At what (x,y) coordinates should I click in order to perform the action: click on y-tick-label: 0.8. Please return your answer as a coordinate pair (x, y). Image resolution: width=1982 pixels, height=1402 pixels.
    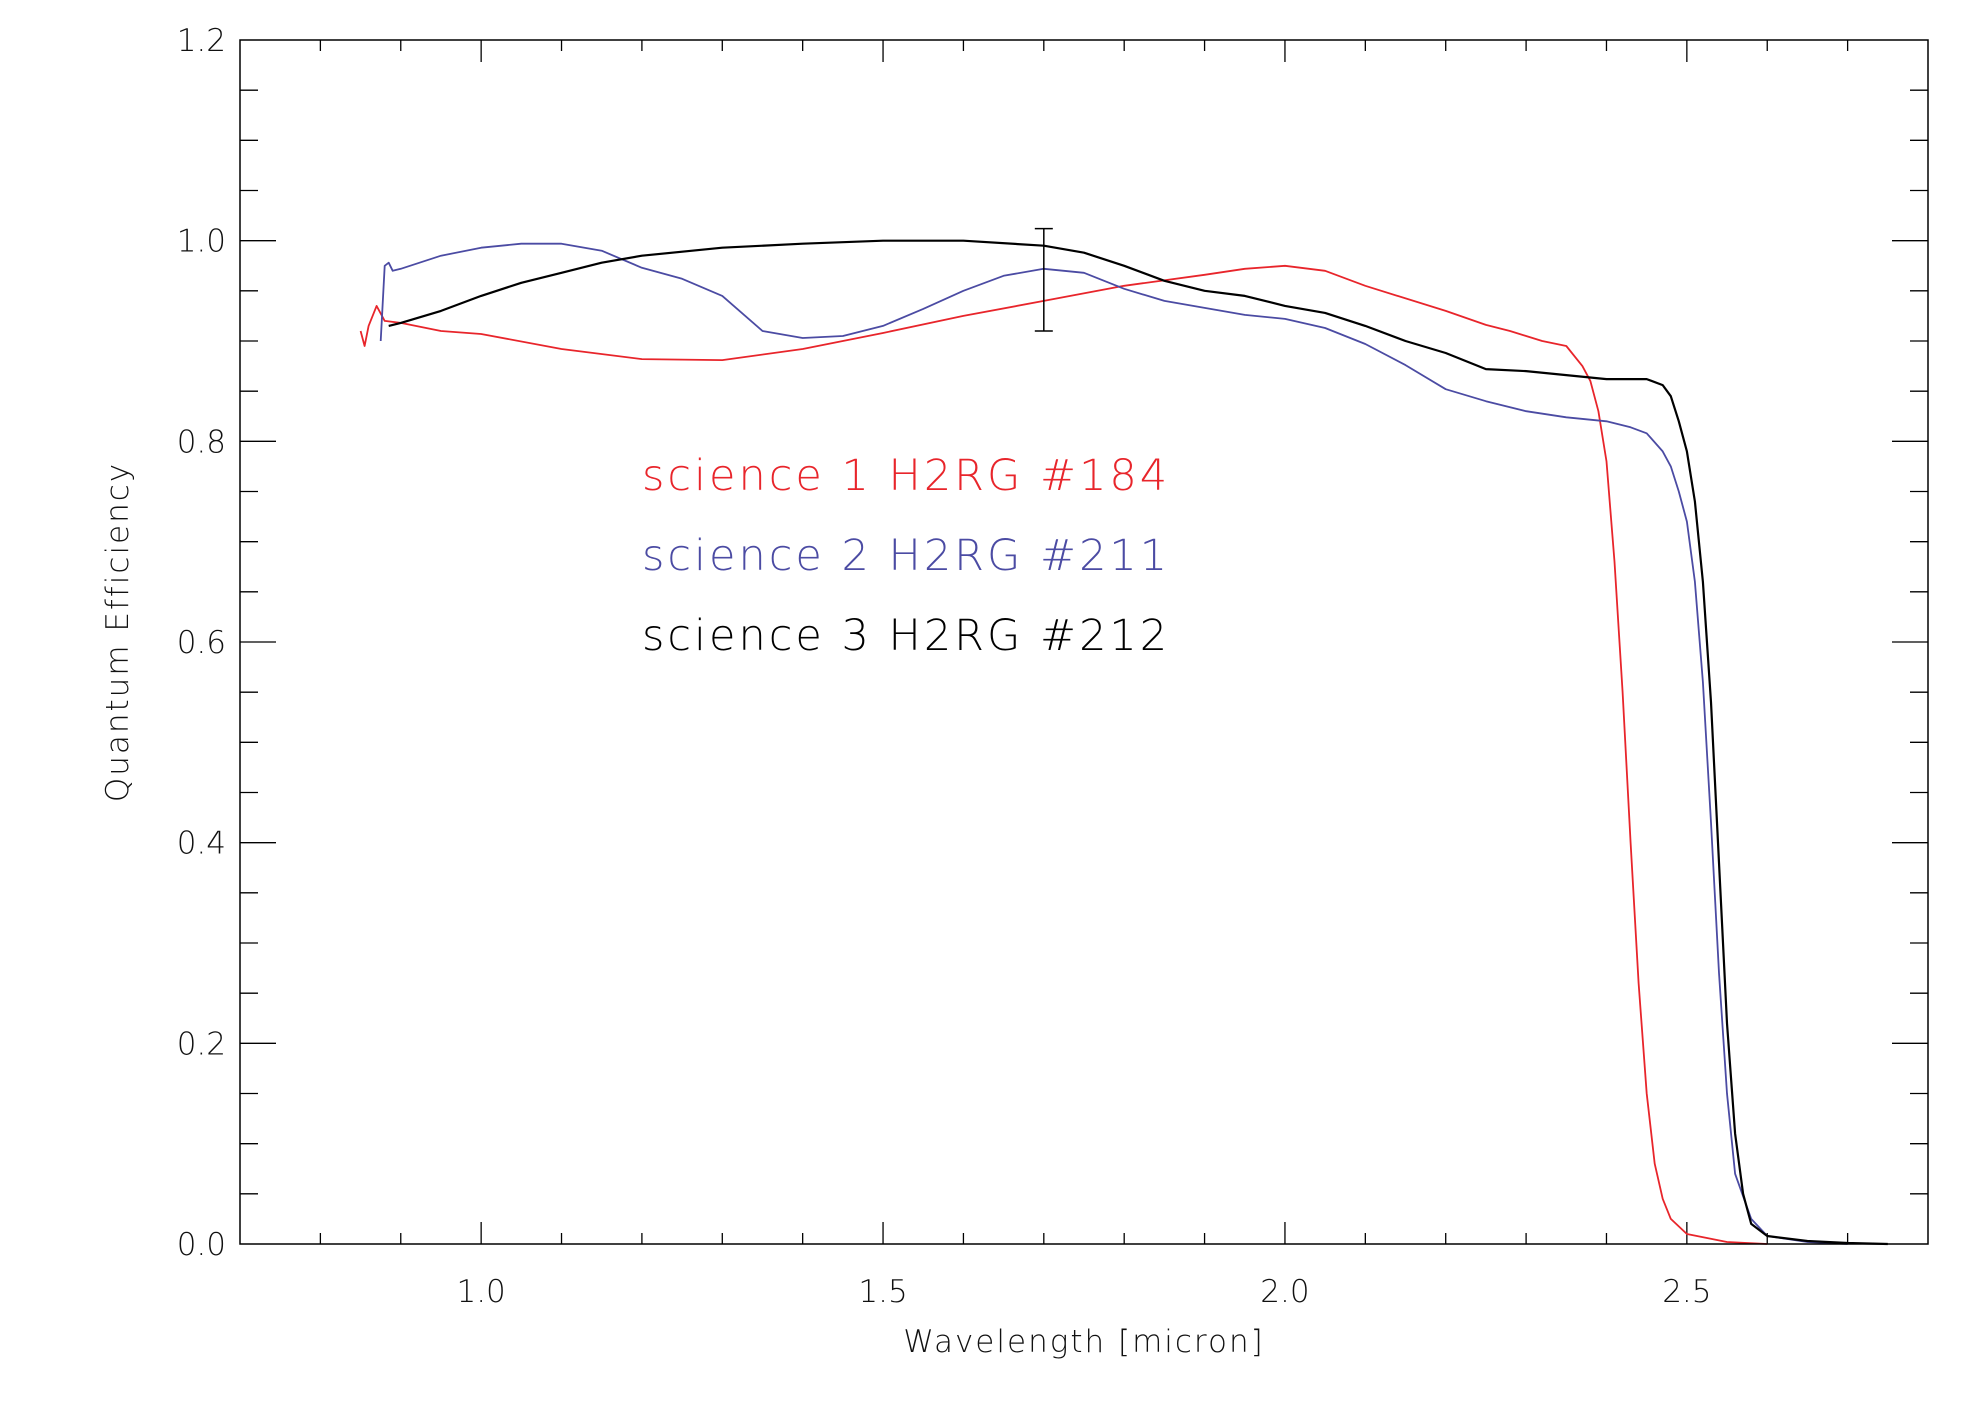
    Looking at the image, I should click on (201, 442).